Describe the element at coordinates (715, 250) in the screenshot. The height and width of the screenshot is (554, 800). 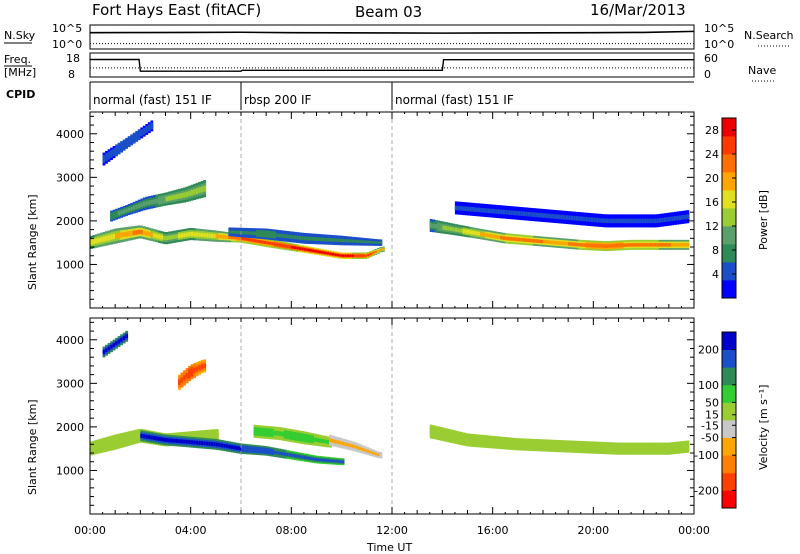
I see `colorbar-tick-label: 8` at that location.